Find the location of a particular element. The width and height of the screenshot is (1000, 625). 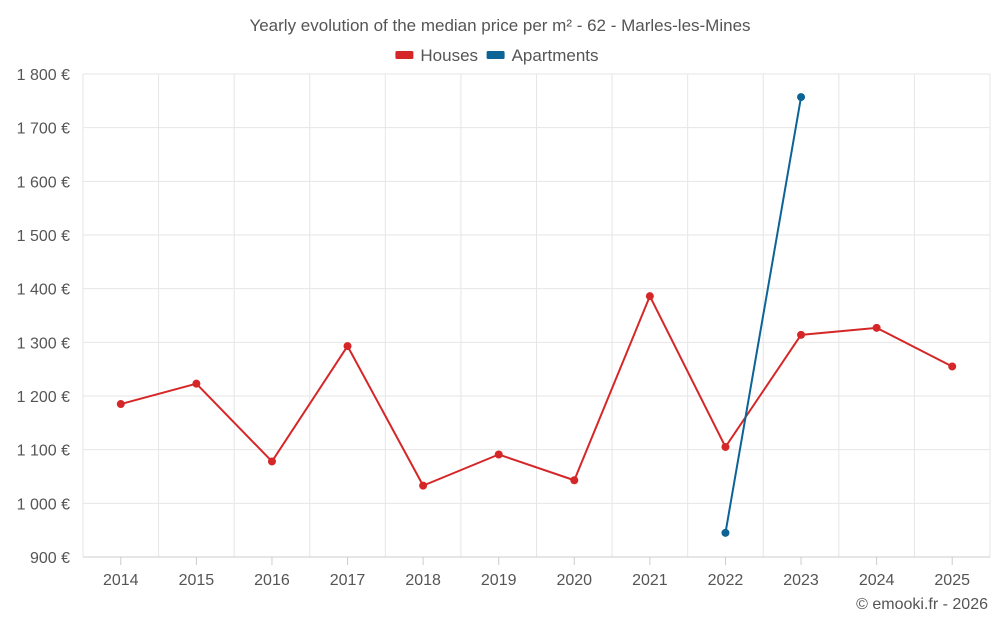

legend-label: Apartments is located at coordinates (555, 55).